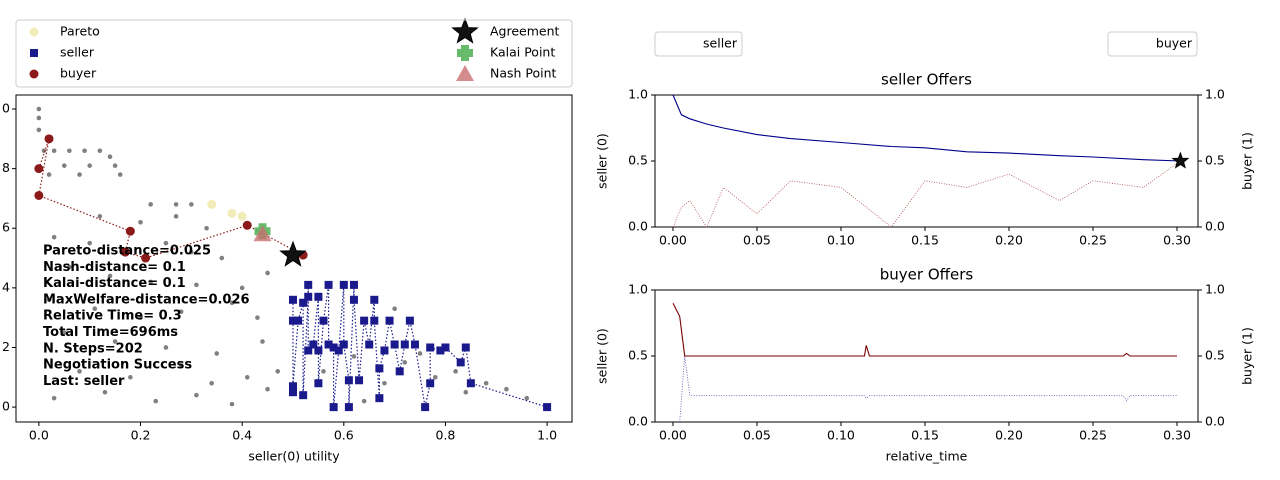  What do you see at coordinates (127, 251) in the screenshot?
I see `annotation: Pareto-distance=0.025` at bounding box center [127, 251].